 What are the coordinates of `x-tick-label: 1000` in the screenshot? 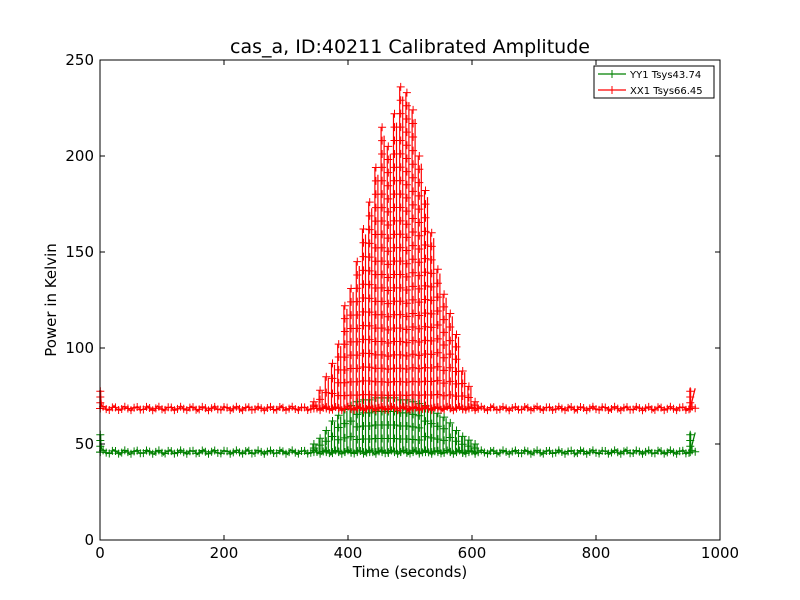 It's located at (720, 553).